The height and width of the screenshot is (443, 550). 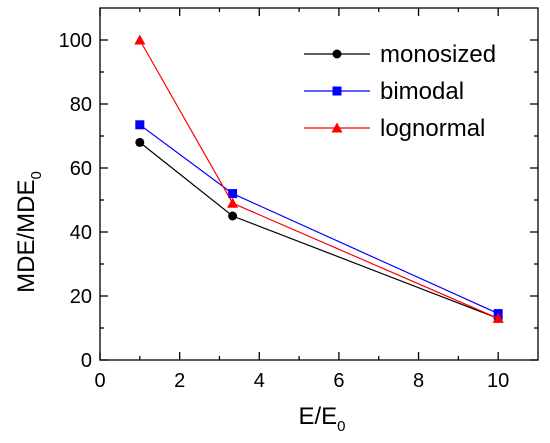 I want to click on y-tick-label: 0, so click(x=86, y=361).